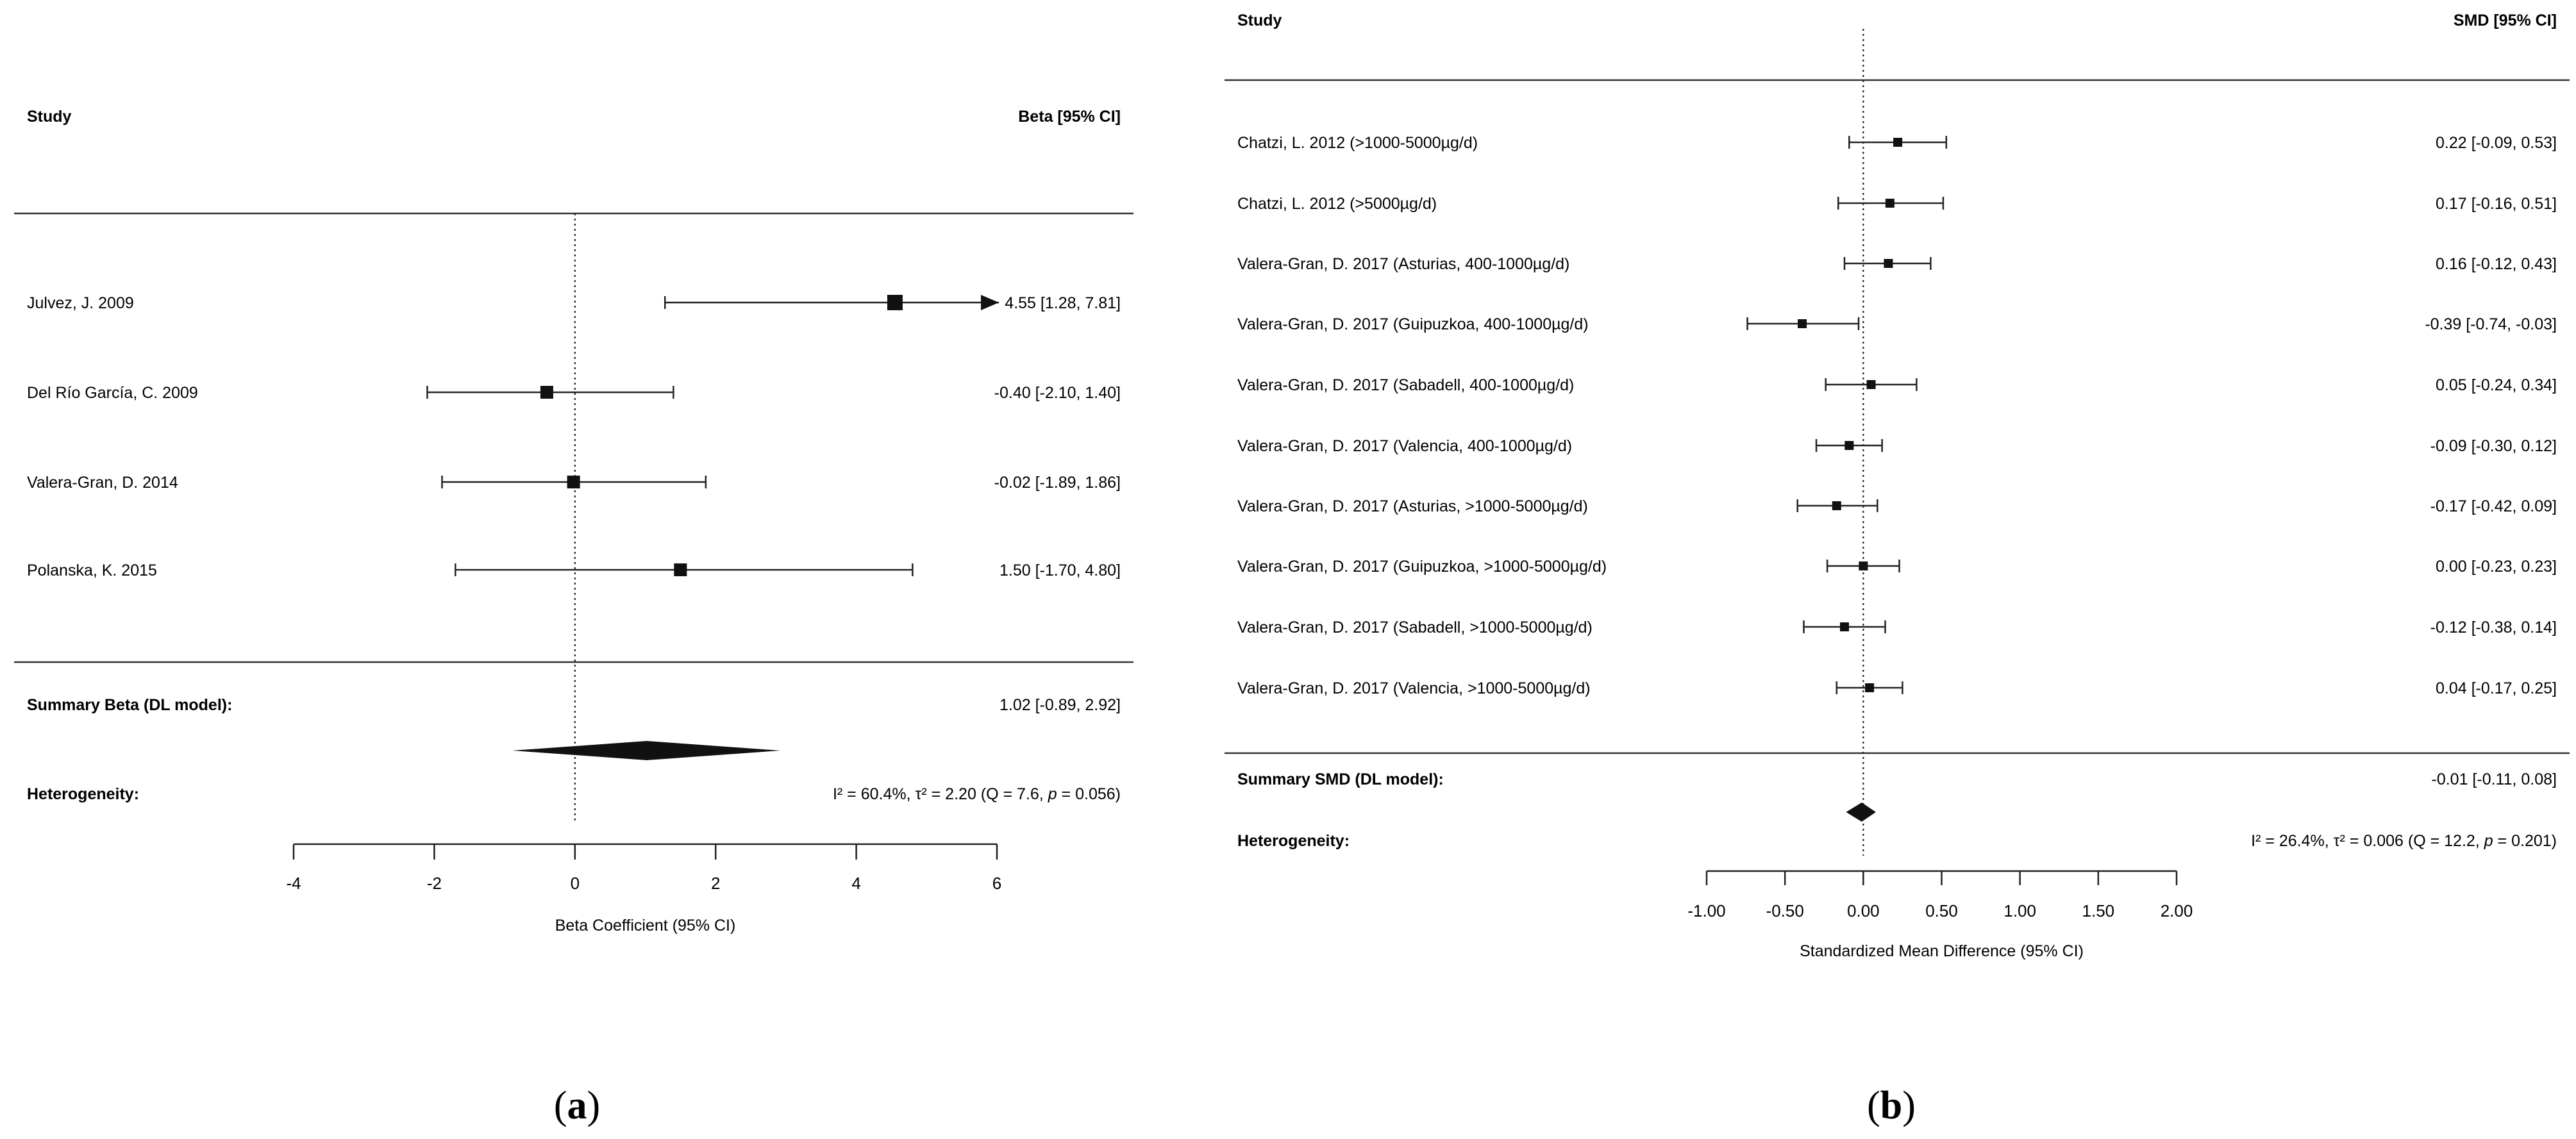 The width and height of the screenshot is (2576, 1139). Describe the element at coordinates (293, 884) in the screenshot. I see `x-tick-label: -4` at that location.